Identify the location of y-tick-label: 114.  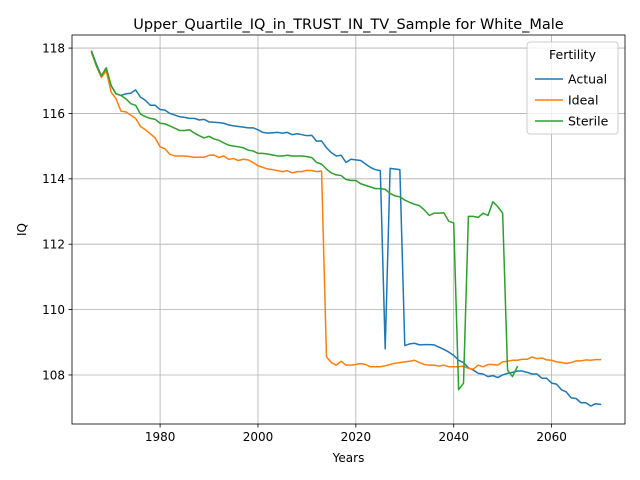
(53, 179).